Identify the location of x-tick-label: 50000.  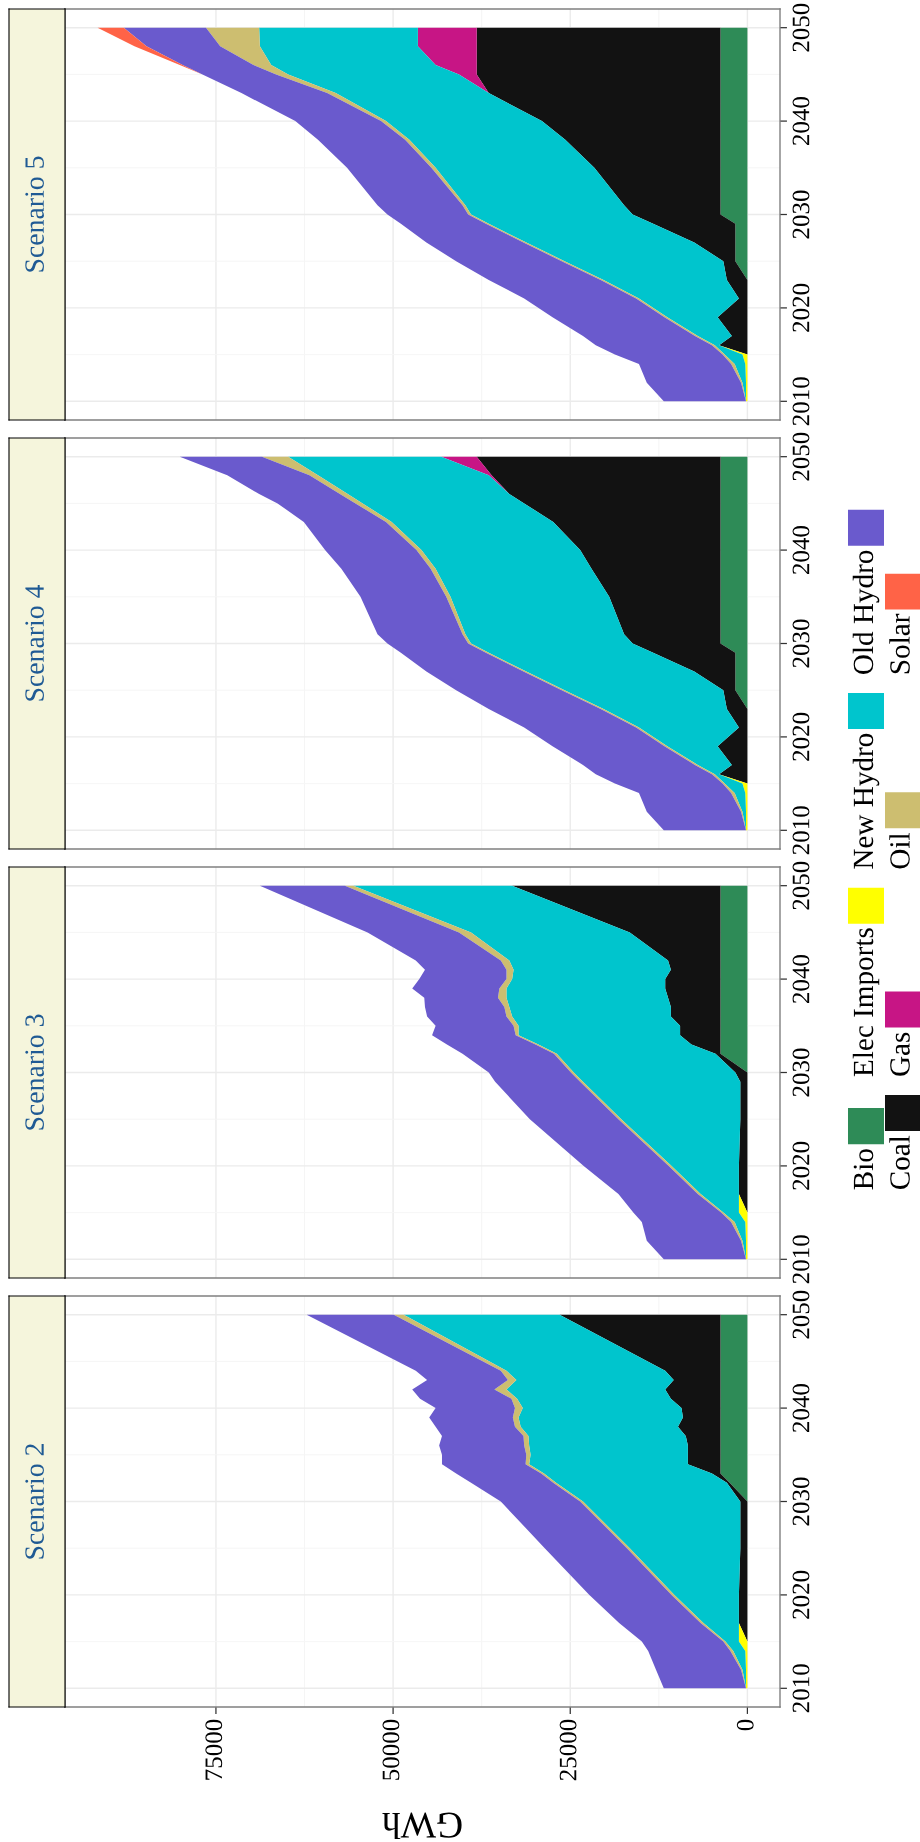
(391, 1749).